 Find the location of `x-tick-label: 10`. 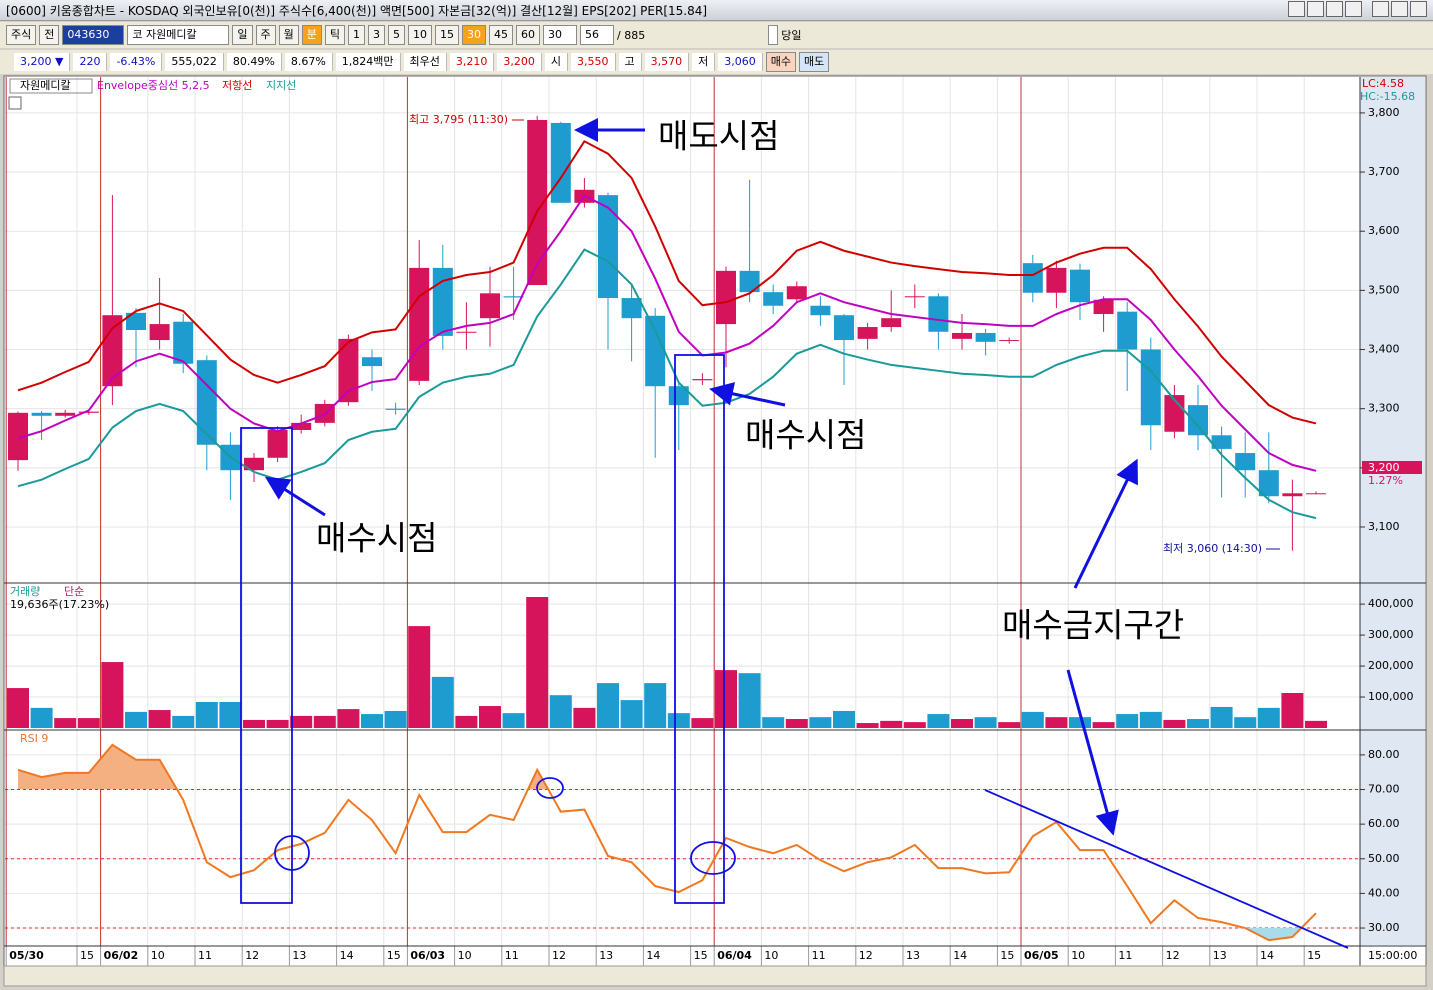

x-tick-label: 10 is located at coordinates (465, 955).